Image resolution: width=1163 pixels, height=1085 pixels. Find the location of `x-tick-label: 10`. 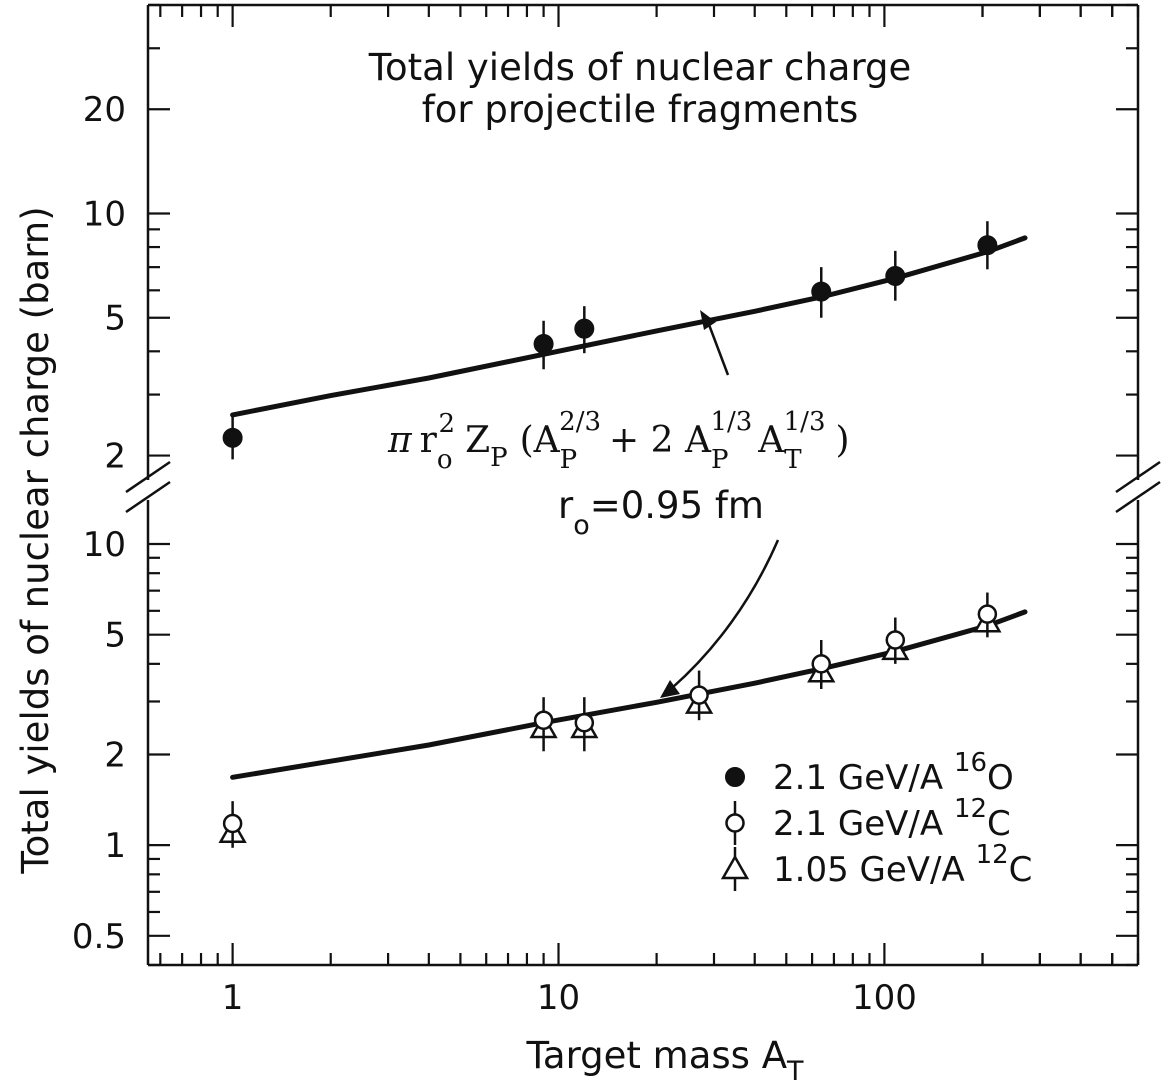

x-tick-label: 10 is located at coordinates (558, 998).